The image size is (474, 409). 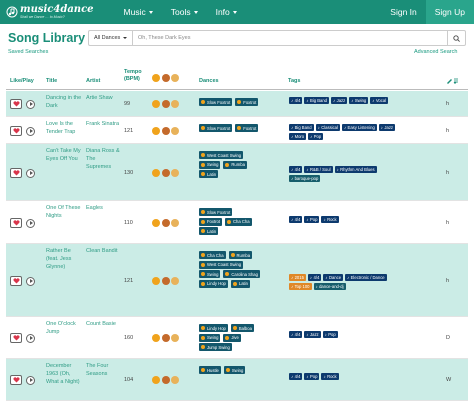 What do you see at coordinates (241, 274) in the screenshot?
I see `dance-badge: Carolina Shag` at bounding box center [241, 274].